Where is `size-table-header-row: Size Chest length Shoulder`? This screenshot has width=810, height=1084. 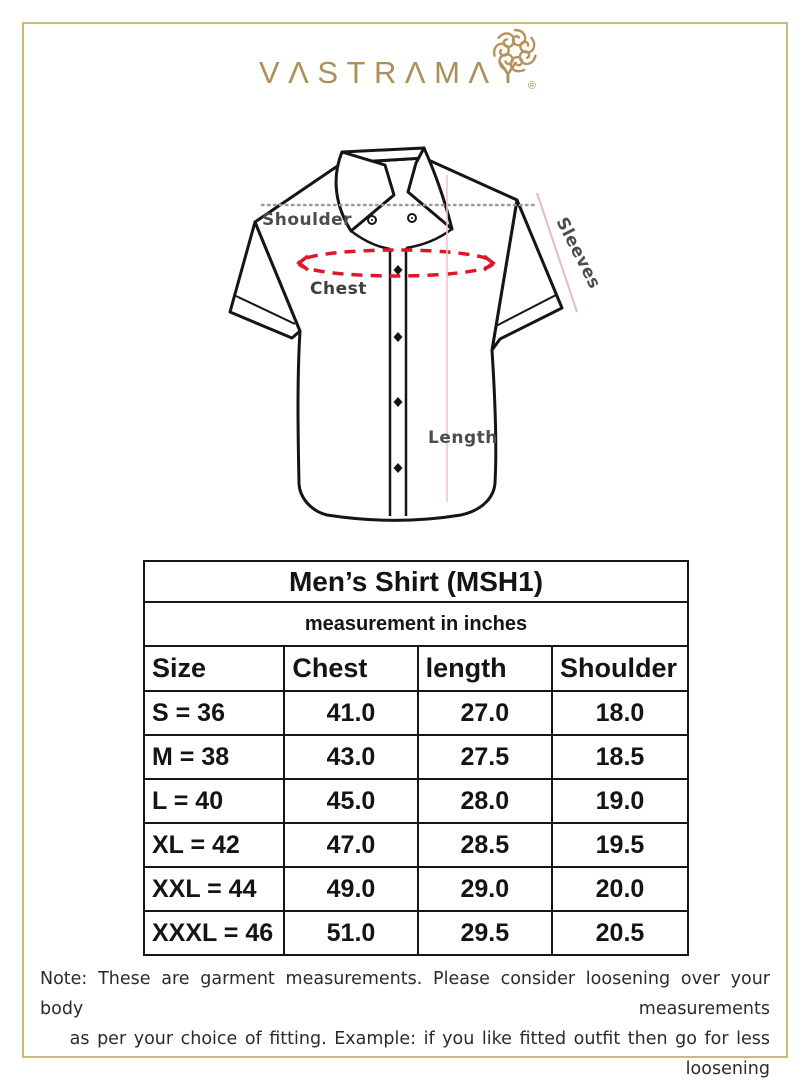
size-table-header-row: Size Chest length Shoulder is located at coordinates (416, 668).